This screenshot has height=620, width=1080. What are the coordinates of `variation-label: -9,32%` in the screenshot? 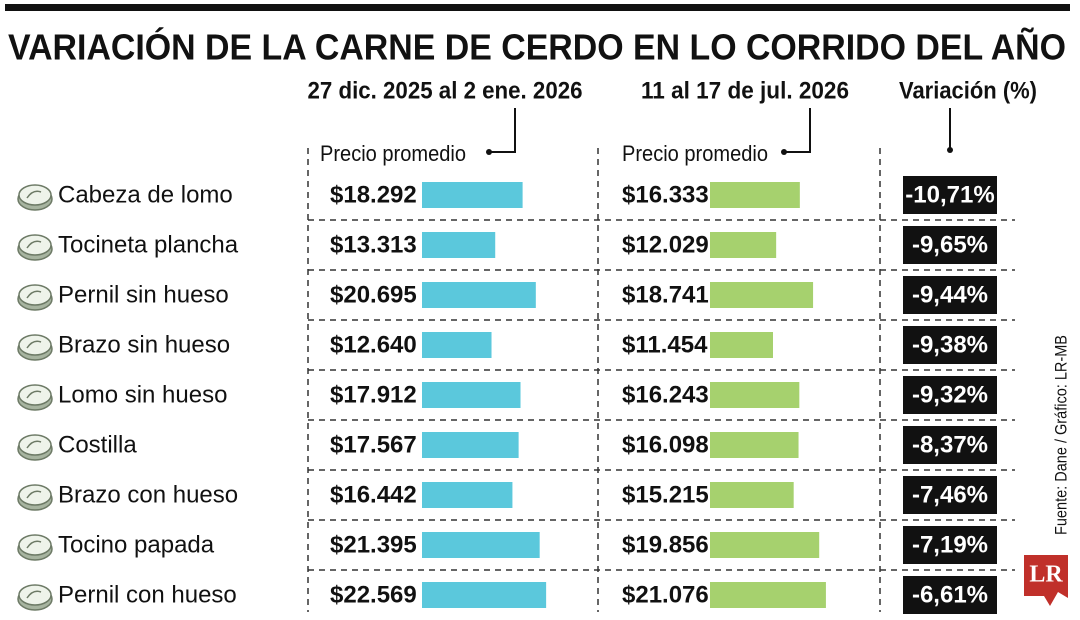 It's located at (950, 394).